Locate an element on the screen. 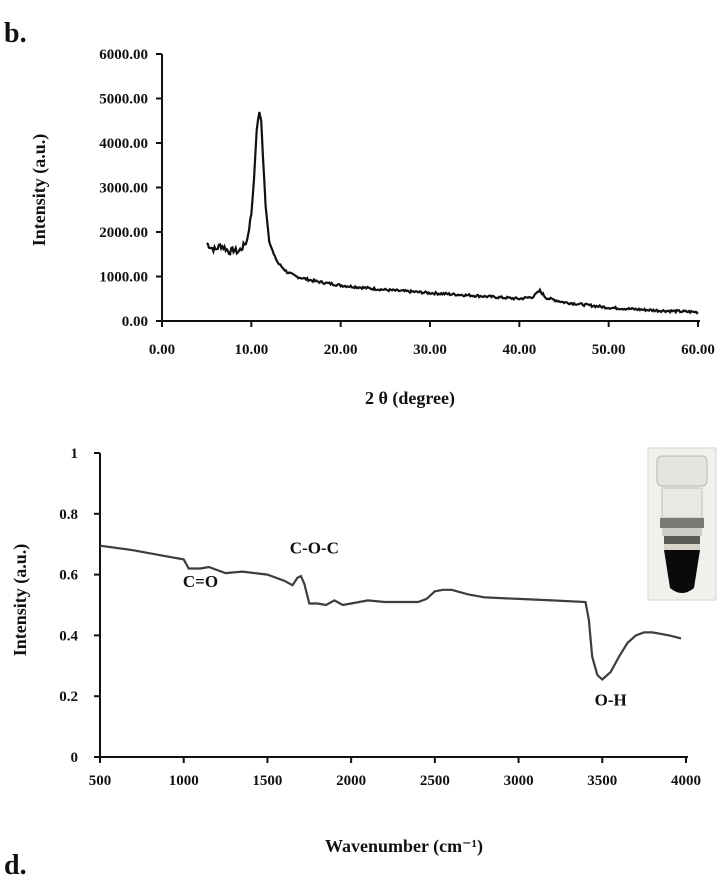  ftir-x-tick-label: 3500 is located at coordinates (602, 781).